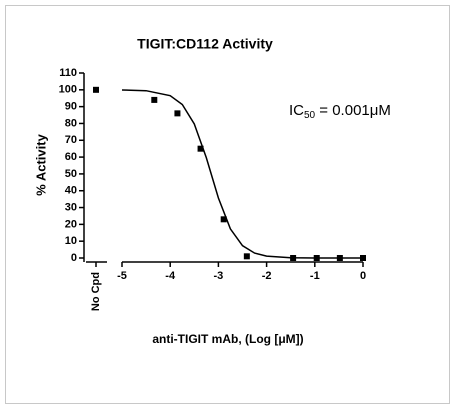 The image size is (456, 410). Describe the element at coordinates (71, 191) in the screenshot. I see `y-tick-label: 40` at that location.